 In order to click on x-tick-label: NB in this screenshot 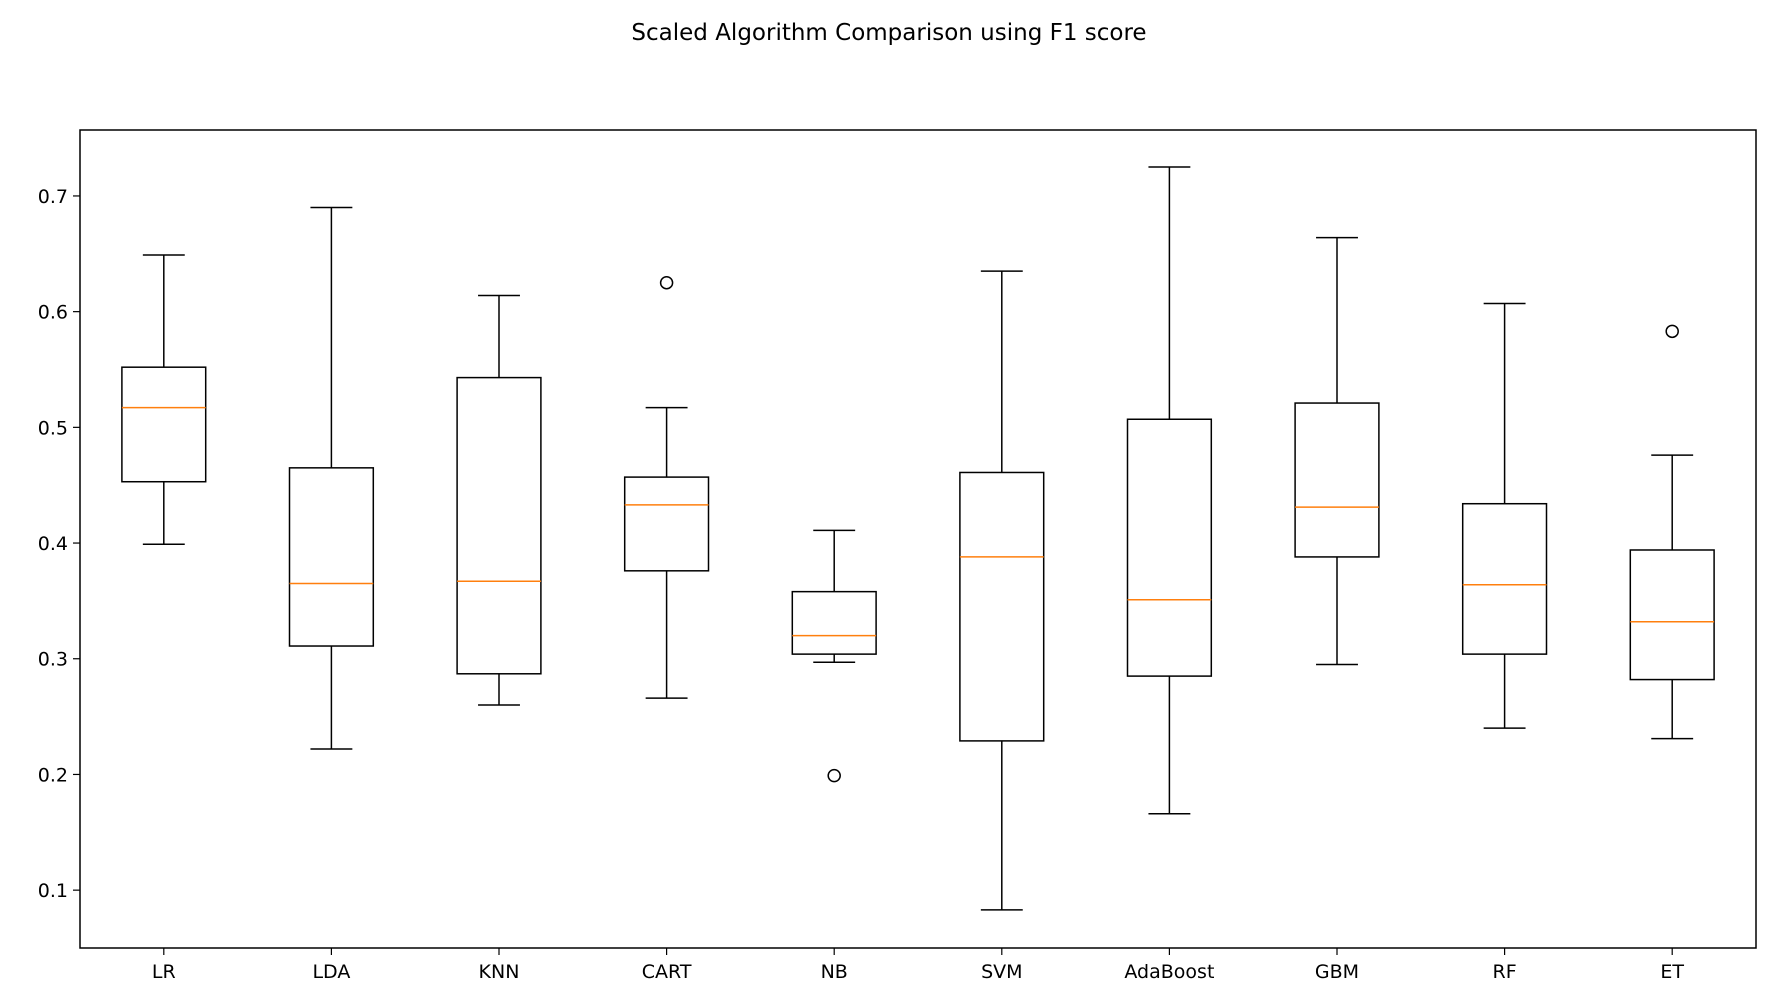, I will do `click(834, 972)`.